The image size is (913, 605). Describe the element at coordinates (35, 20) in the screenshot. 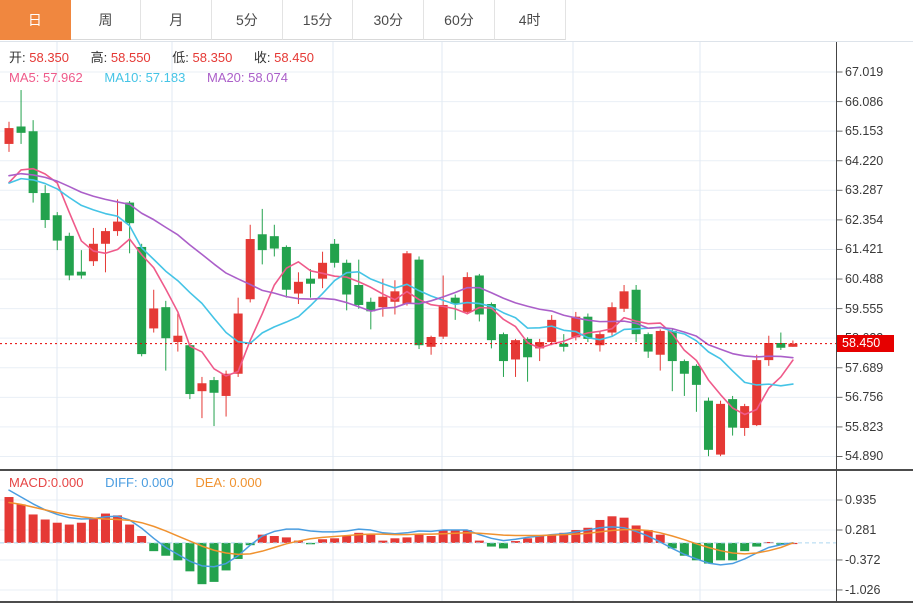

I see `tab-day: 日` at that location.